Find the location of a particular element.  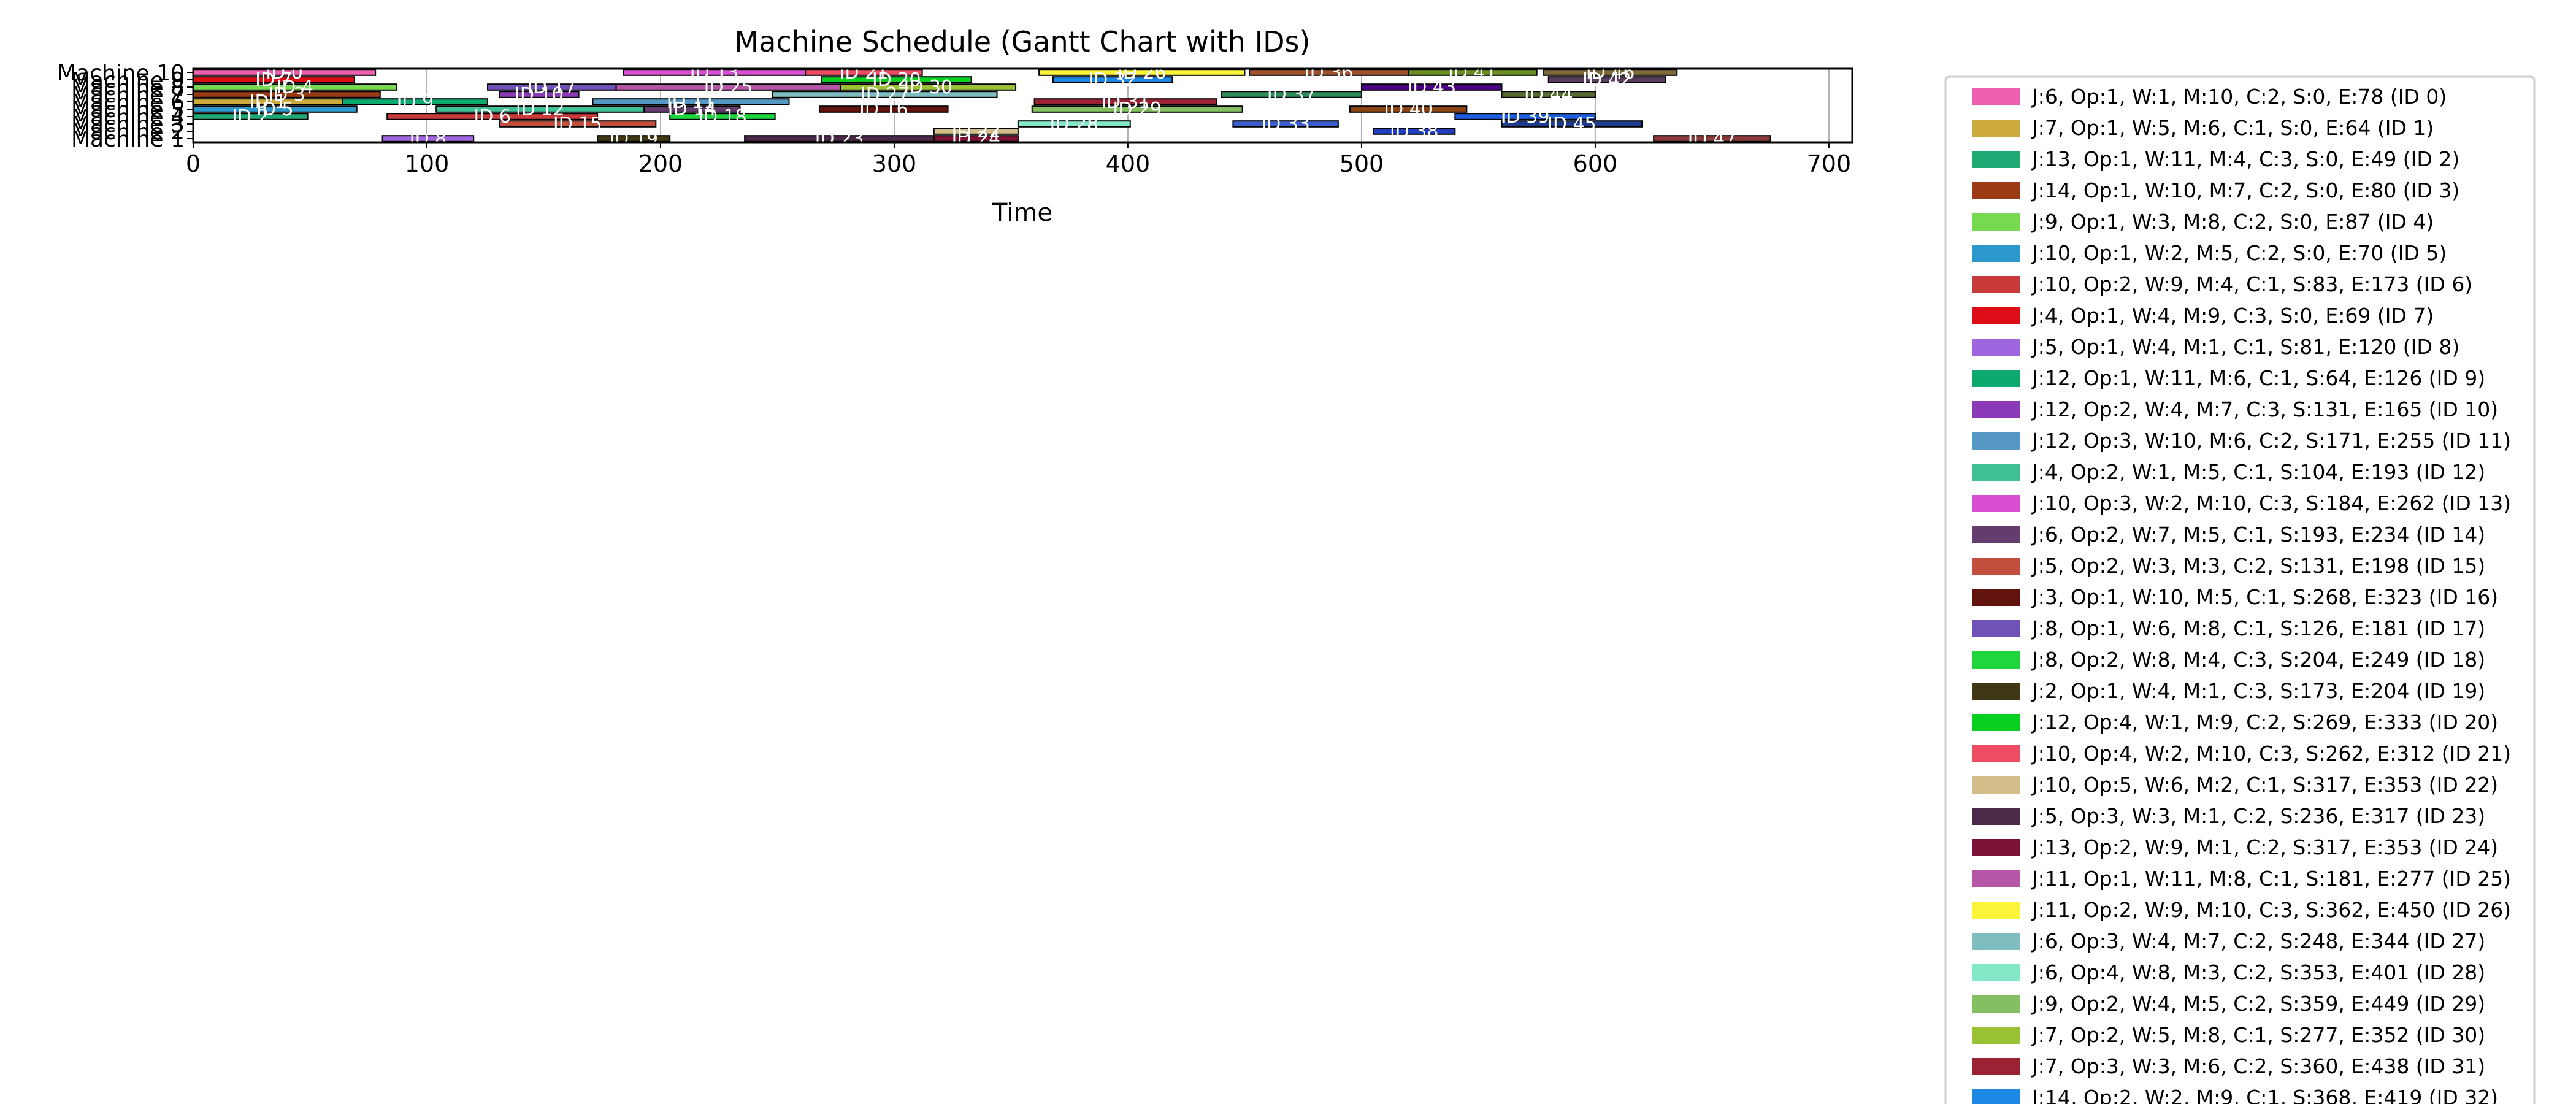

bar-id-label: ID 25 is located at coordinates (728, 87).